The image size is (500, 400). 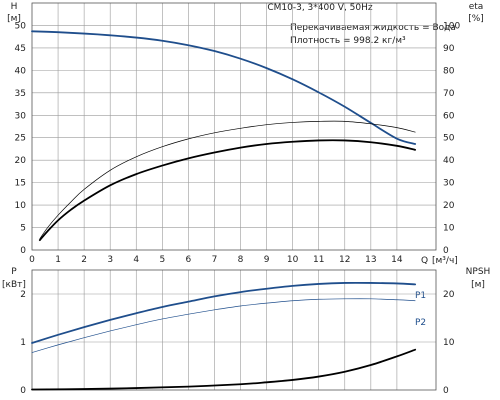 I want to click on x-tick-label: 11, so click(x=318, y=260).